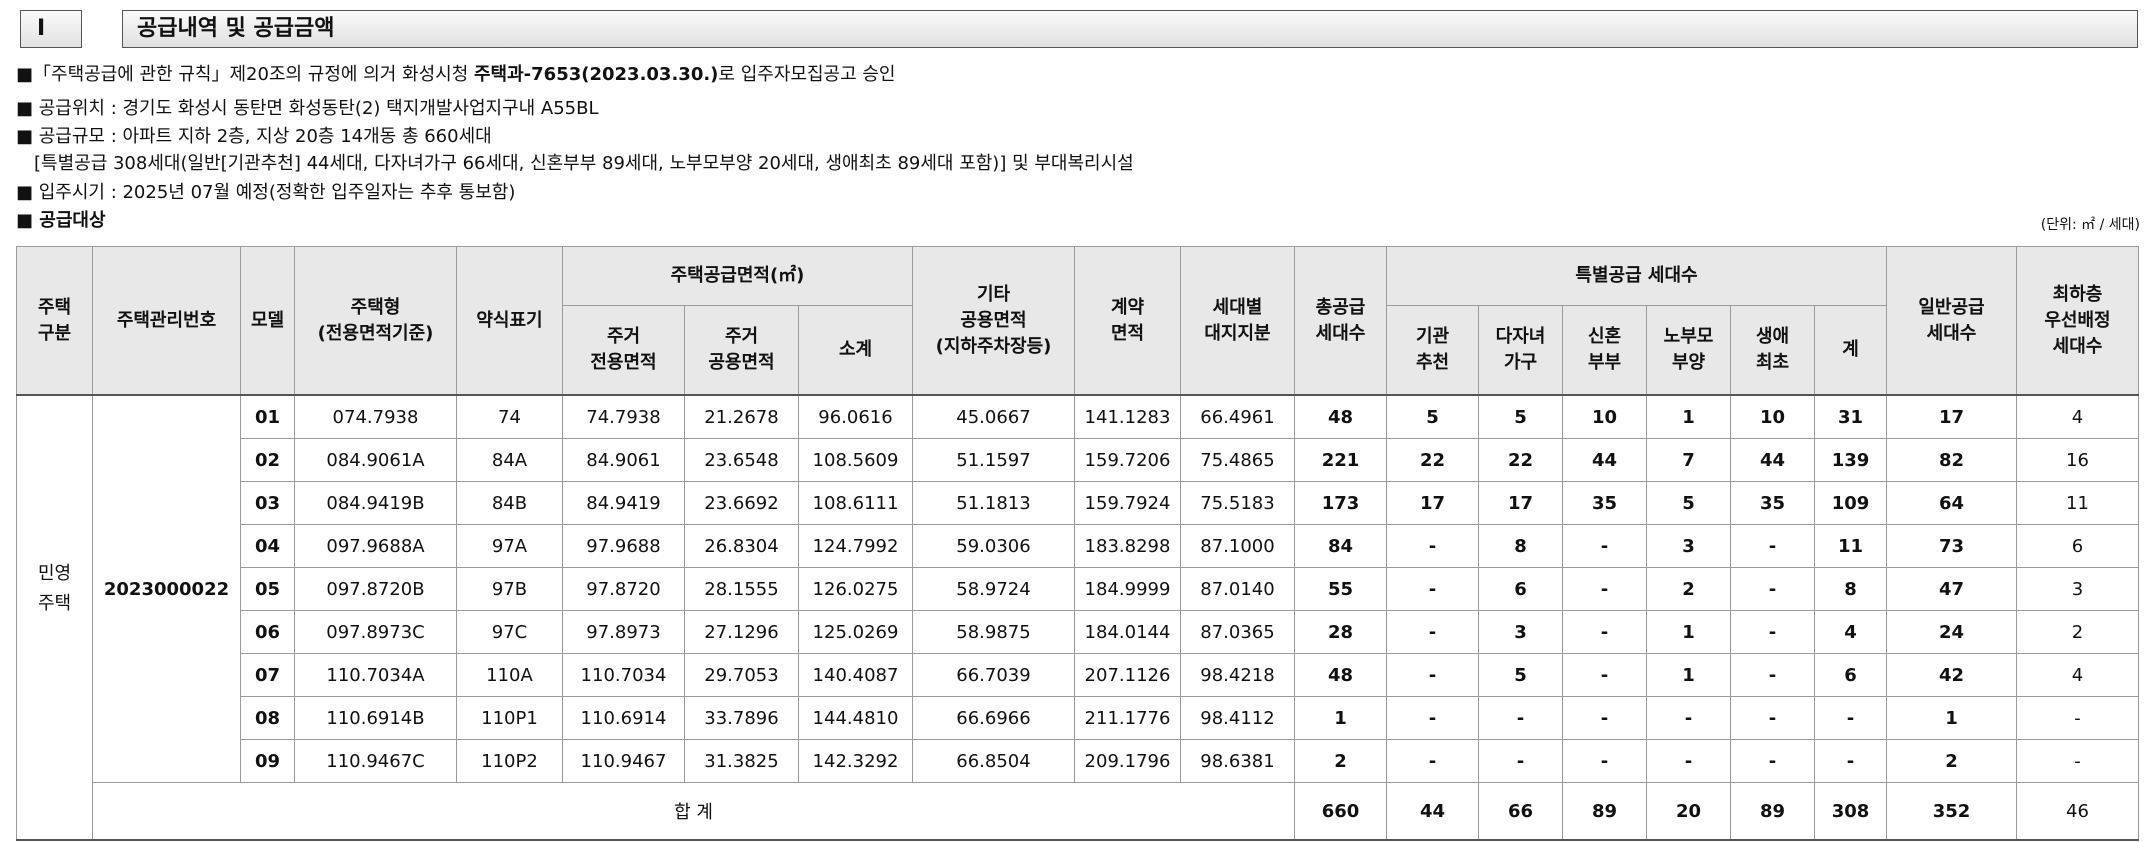  I want to click on table-cell: 84, so click(1340, 546).